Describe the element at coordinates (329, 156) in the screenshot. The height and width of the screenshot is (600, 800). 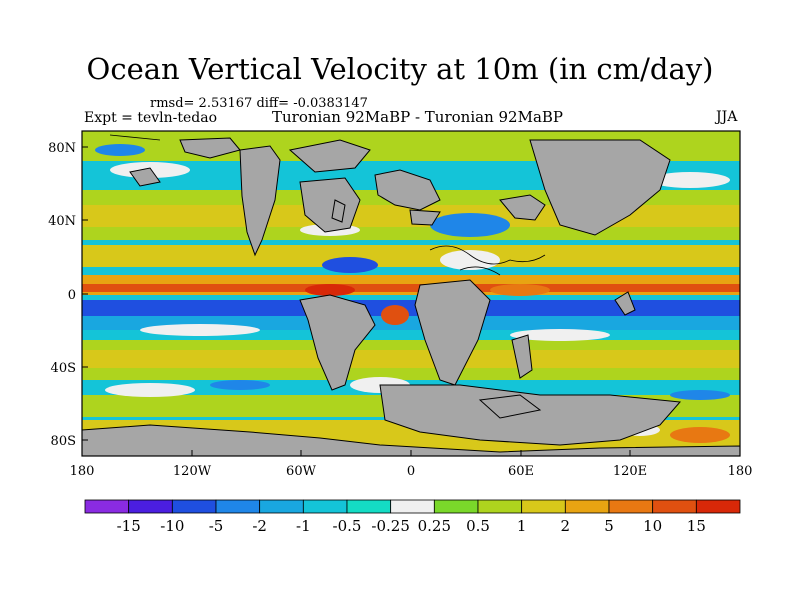
I see `greenland-block` at that location.